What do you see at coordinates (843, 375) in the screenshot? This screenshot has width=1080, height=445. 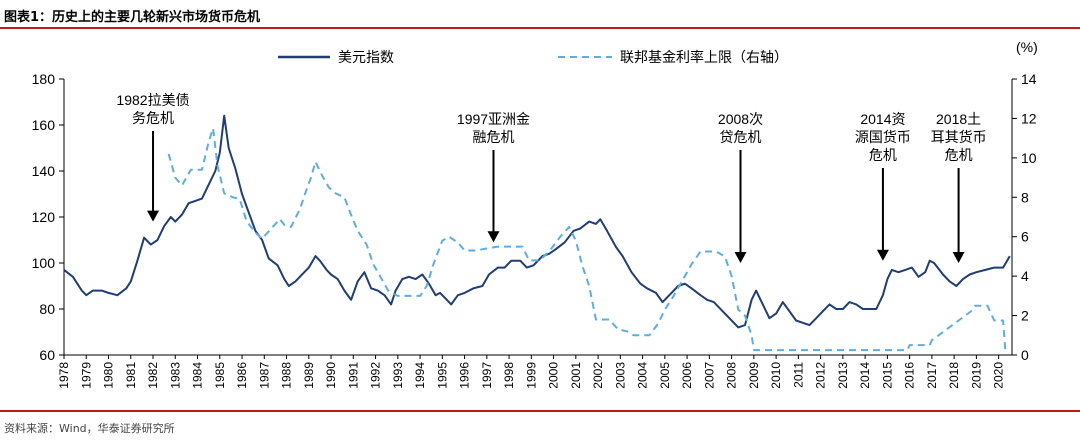 I see `x-tick-label: 2013` at bounding box center [843, 375].